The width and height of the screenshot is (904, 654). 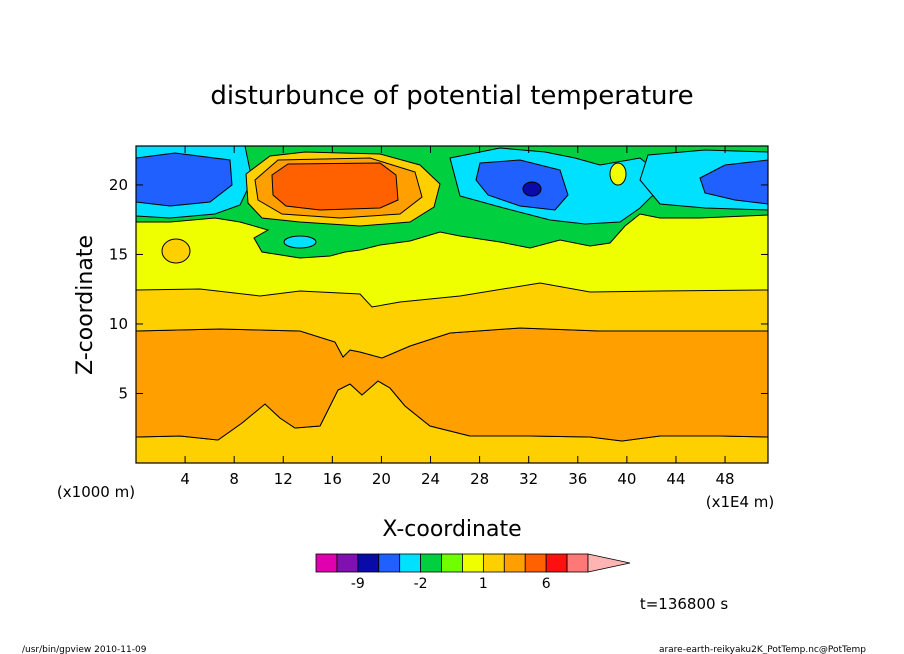 What do you see at coordinates (451, 529) in the screenshot?
I see `x-axis-label: X-coordinate` at bounding box center [451, 529].